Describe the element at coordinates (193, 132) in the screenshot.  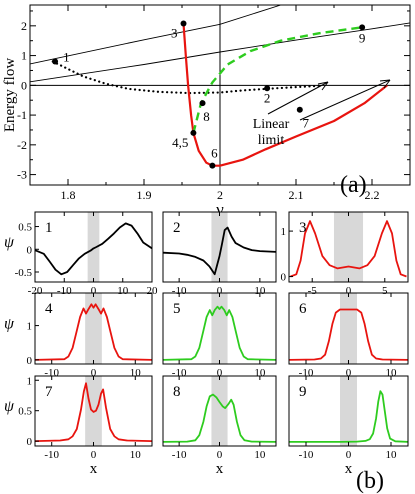
I see `marker-dot-4,5` at that location.